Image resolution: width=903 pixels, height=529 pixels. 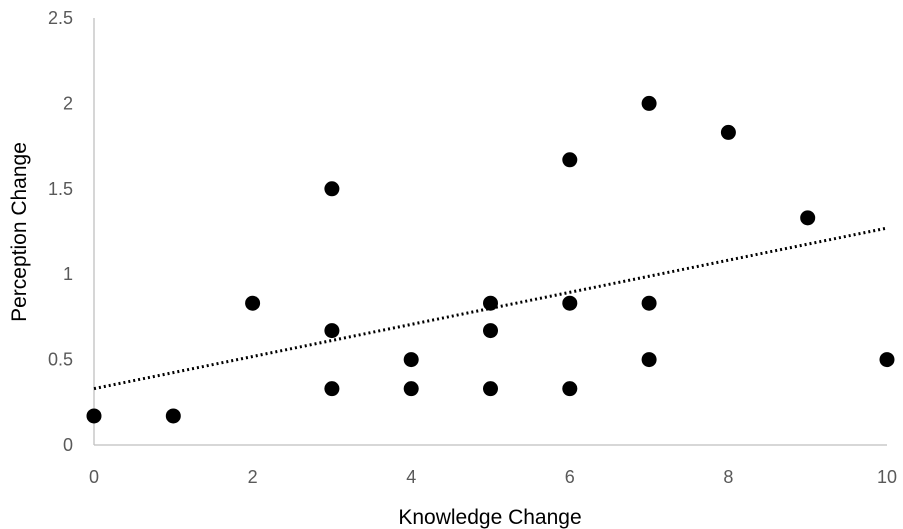 What do you see at coordinates (68, 445) in the screenshot?
I see `y-tick-label: 0` at bounding box center [68, 445].